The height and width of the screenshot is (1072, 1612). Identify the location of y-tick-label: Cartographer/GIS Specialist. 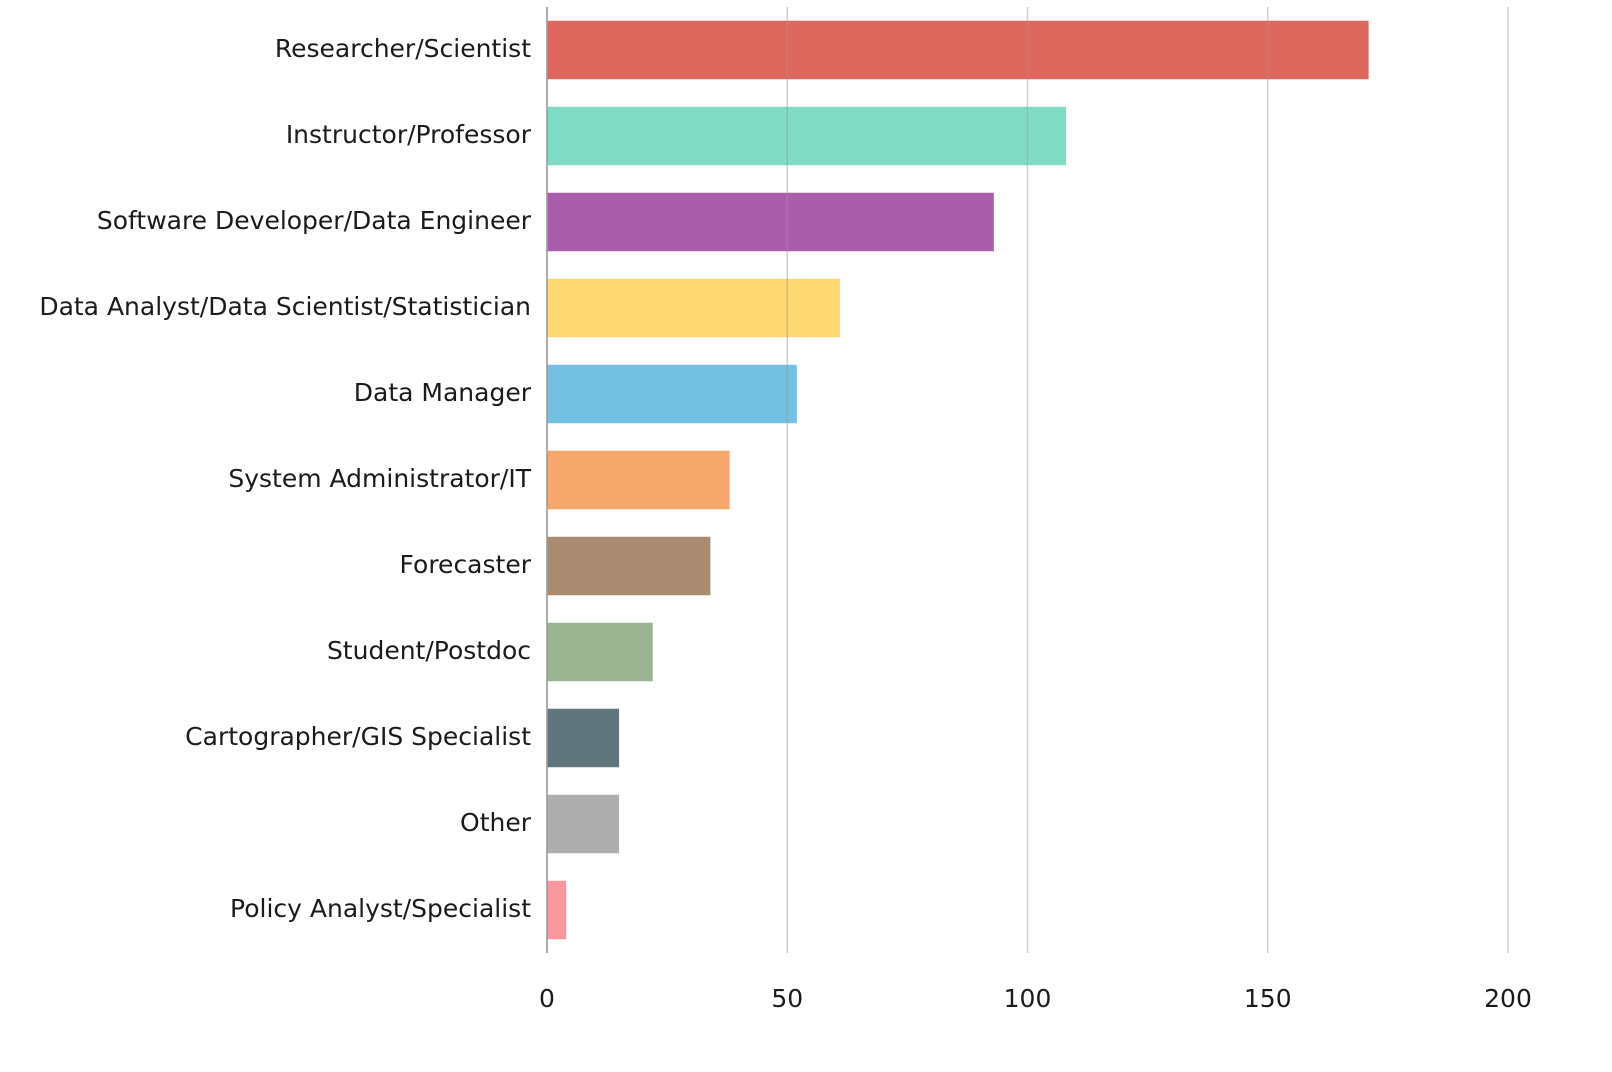
(358, 736).